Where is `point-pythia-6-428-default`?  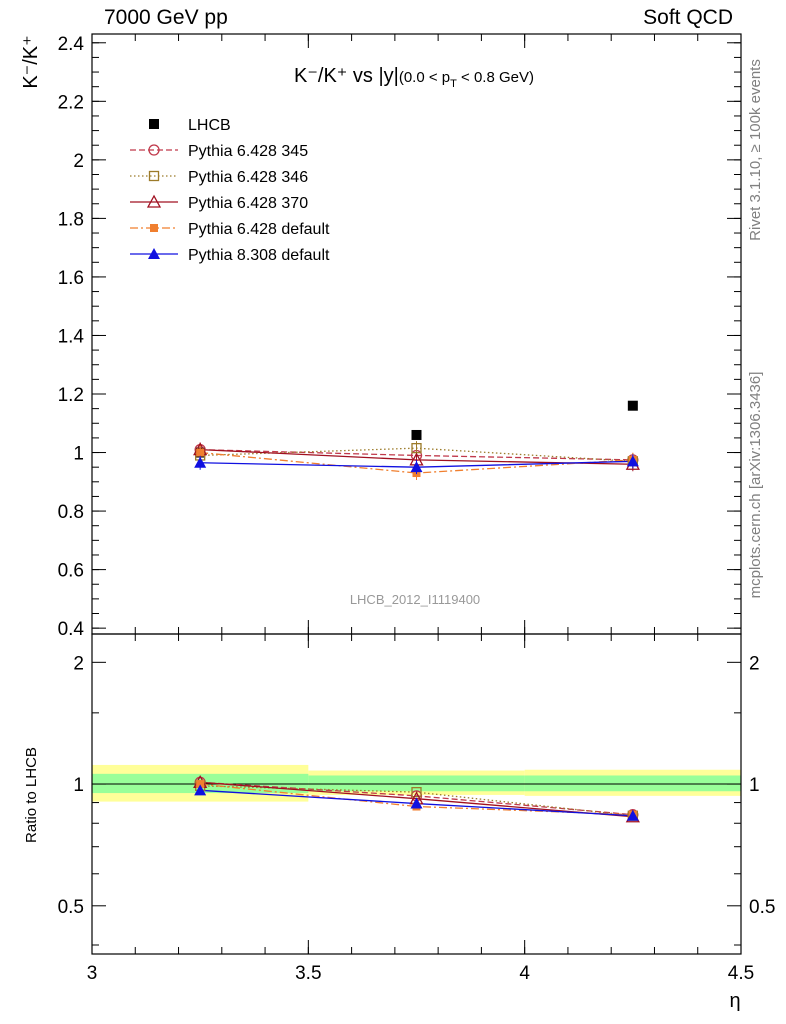 point-pythia-6-428-default is located at coordinates (200, 452).